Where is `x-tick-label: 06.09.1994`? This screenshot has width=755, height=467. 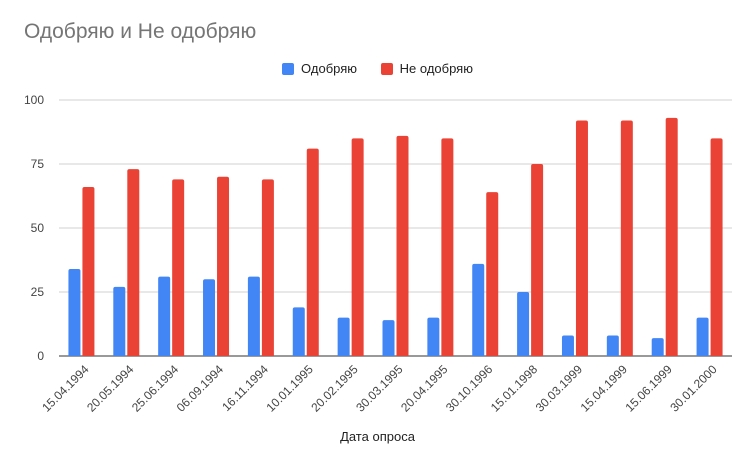
x-tick-label: 06.09.1994 is located at coordinates (200, 388).